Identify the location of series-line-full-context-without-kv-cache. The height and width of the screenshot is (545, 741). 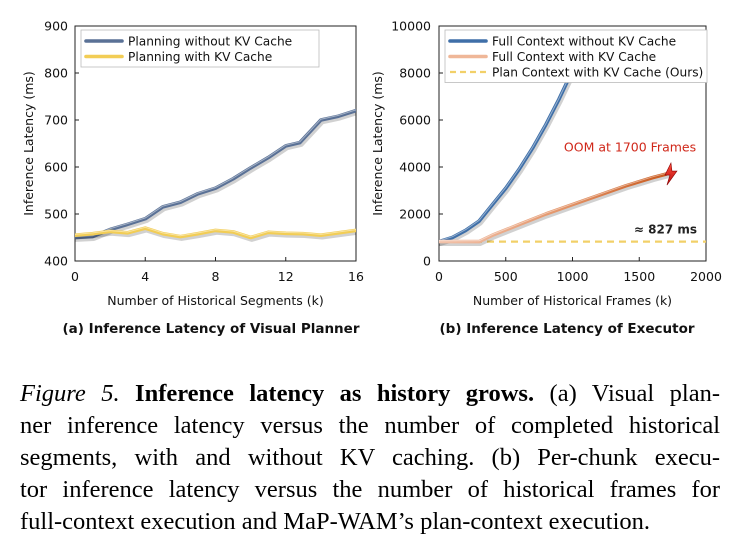
(511, 145).